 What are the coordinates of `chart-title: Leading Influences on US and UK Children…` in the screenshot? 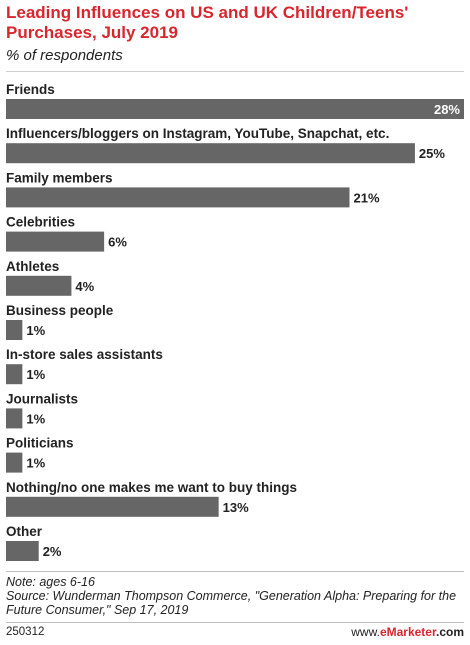 It's located at (207, 22).